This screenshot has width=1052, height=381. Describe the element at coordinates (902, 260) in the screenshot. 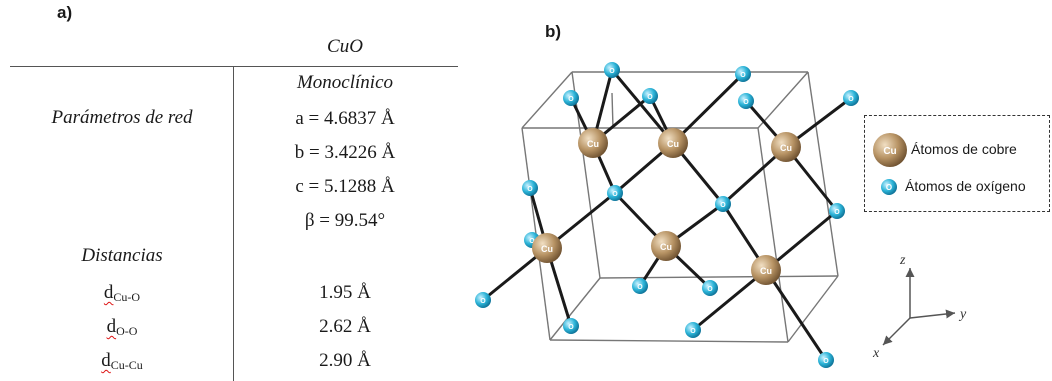

I see `z-axis-label: z` at that location.